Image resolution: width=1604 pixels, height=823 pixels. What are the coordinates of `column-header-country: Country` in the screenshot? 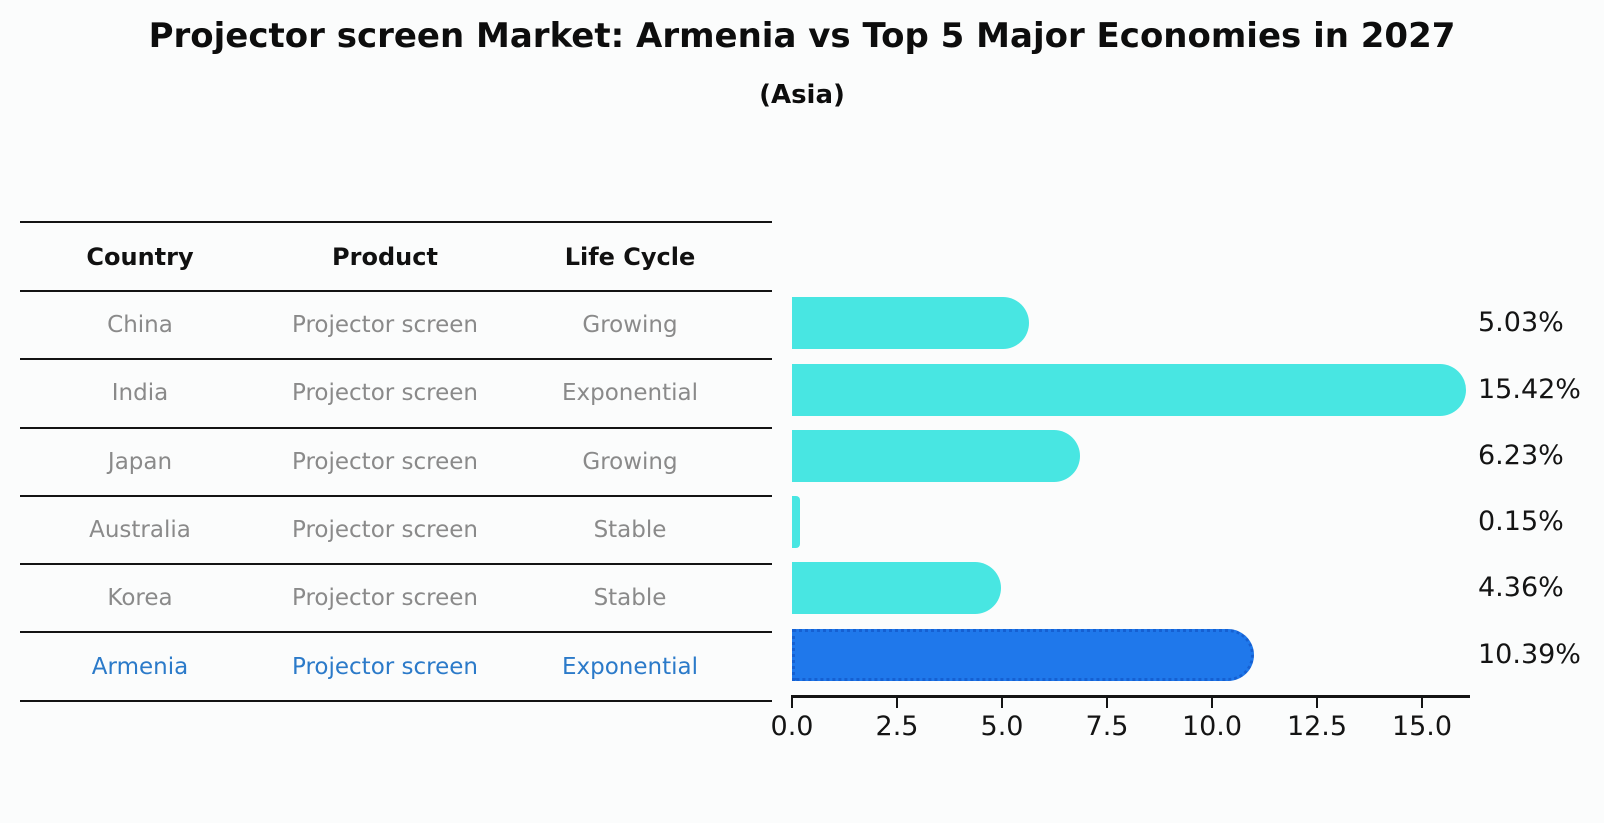 It's located at (140, 256).